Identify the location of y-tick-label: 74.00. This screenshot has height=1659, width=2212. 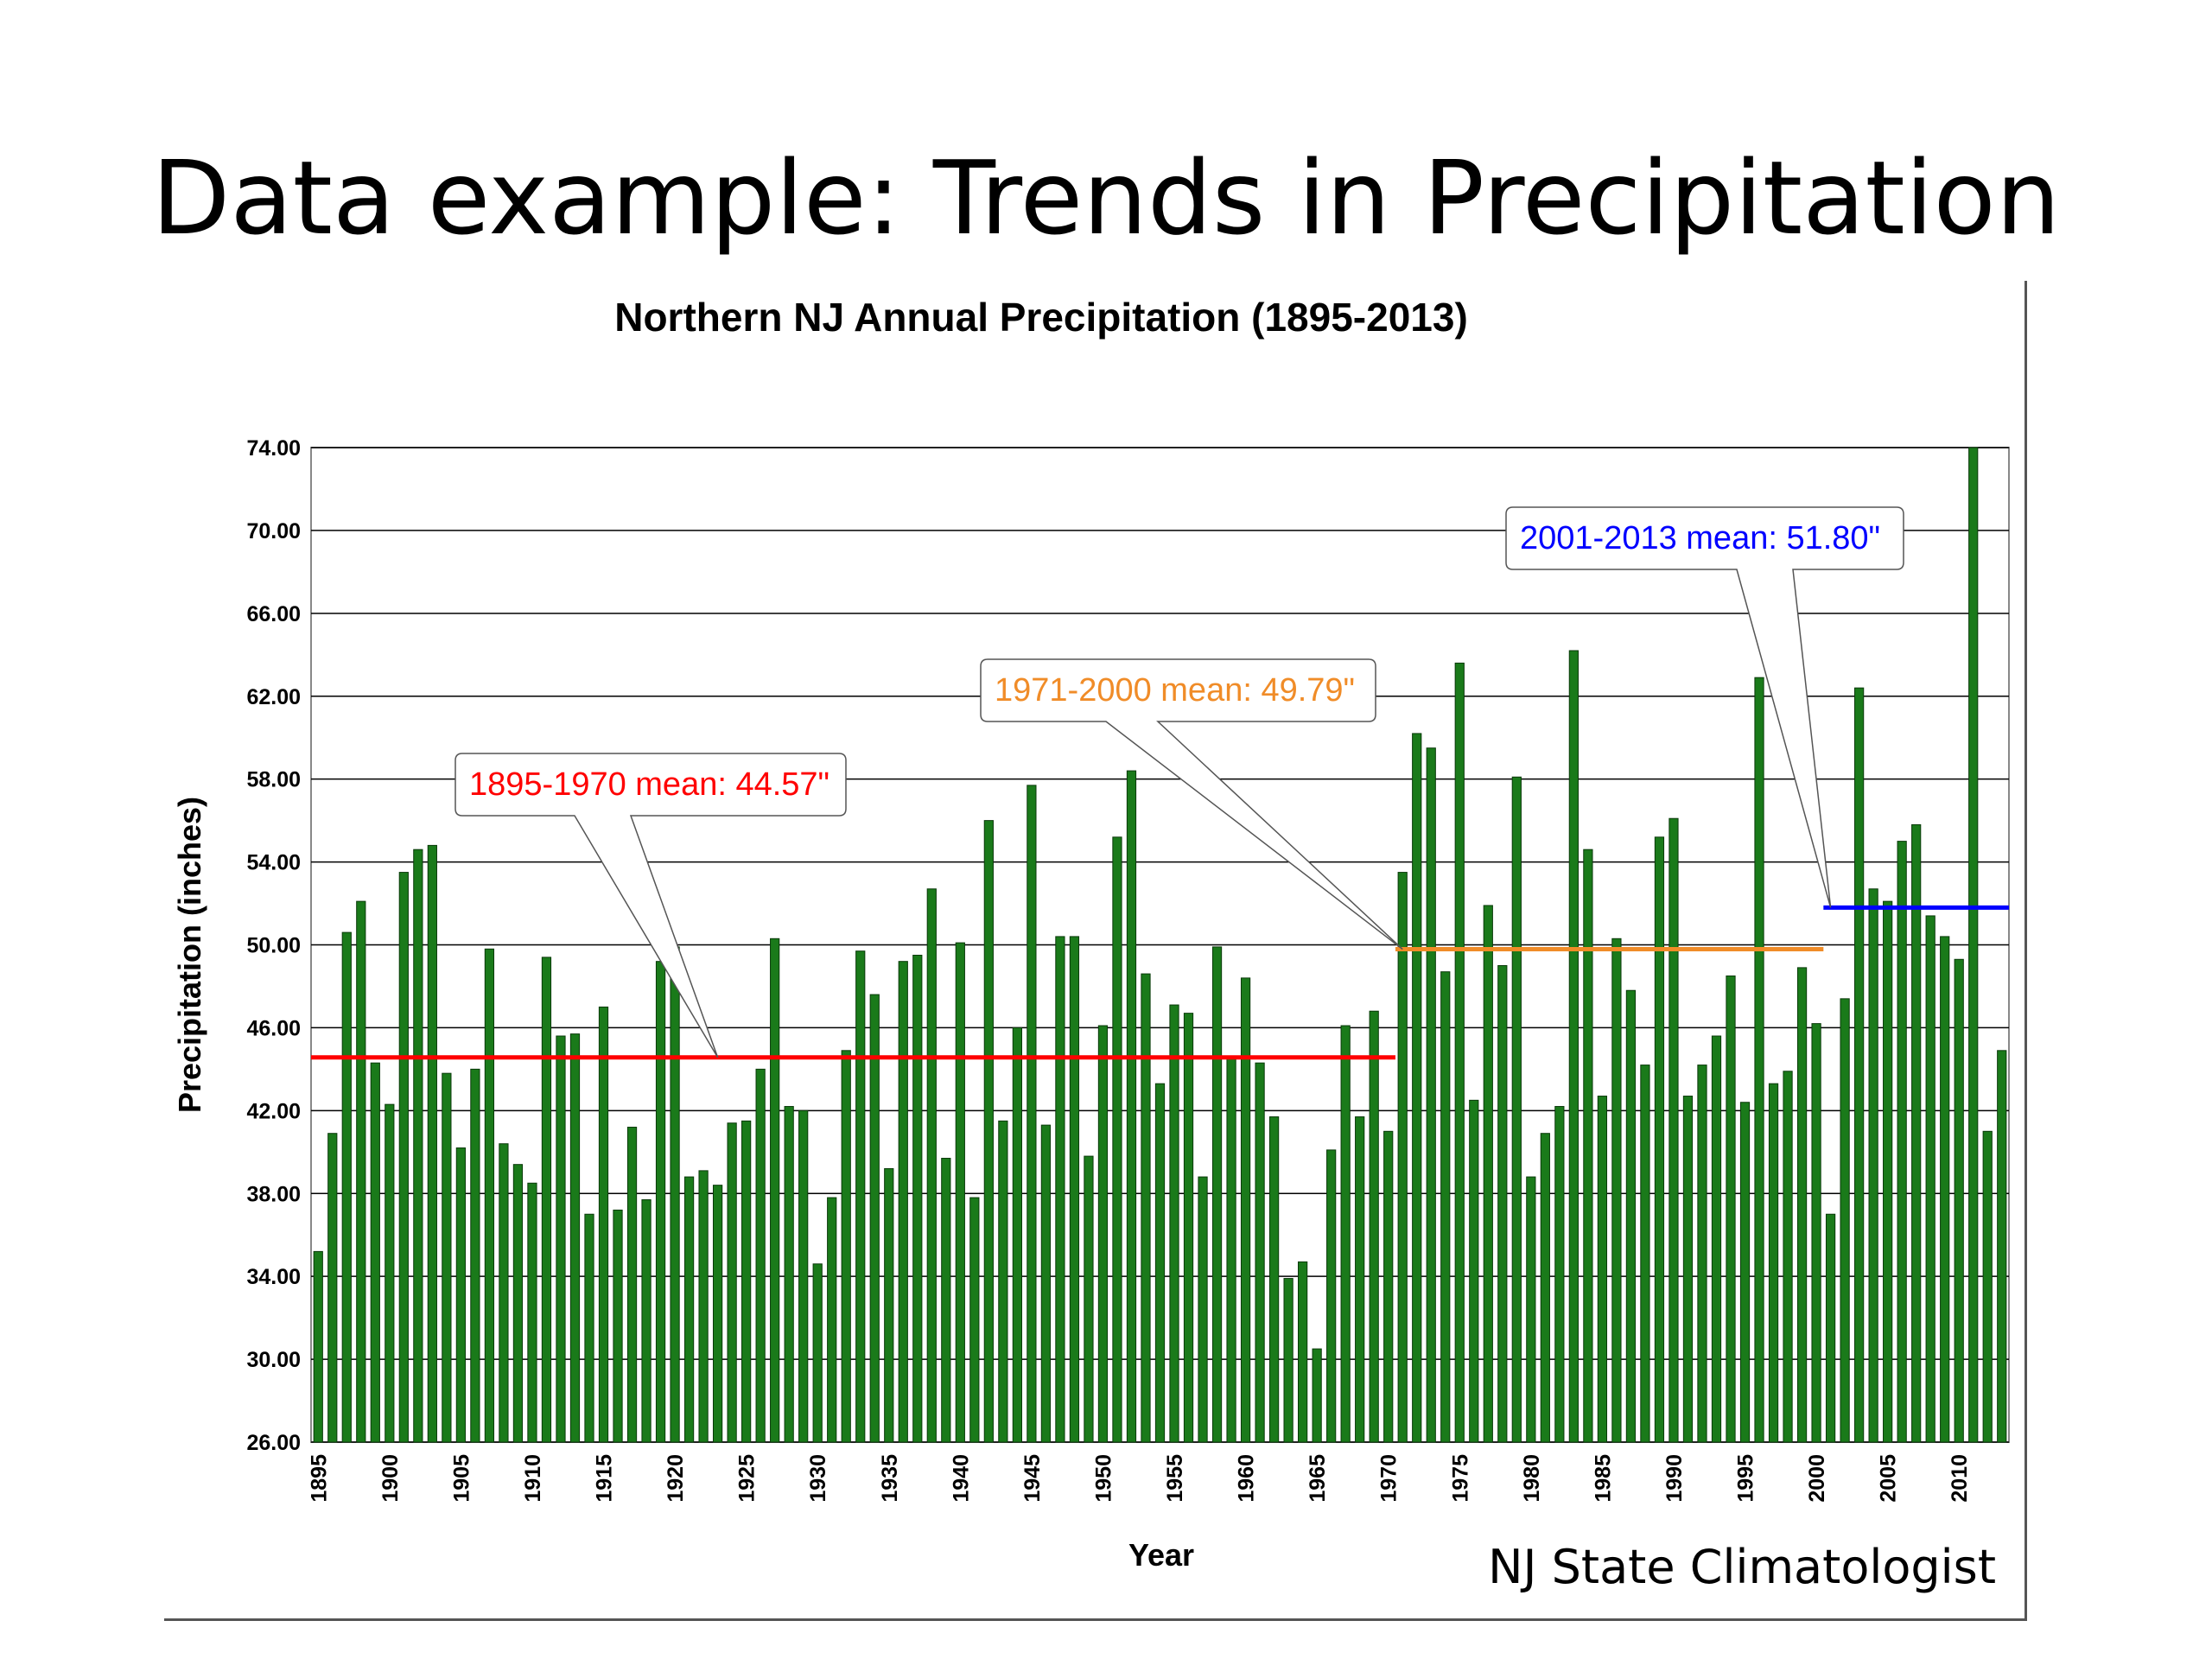
(273, 448).